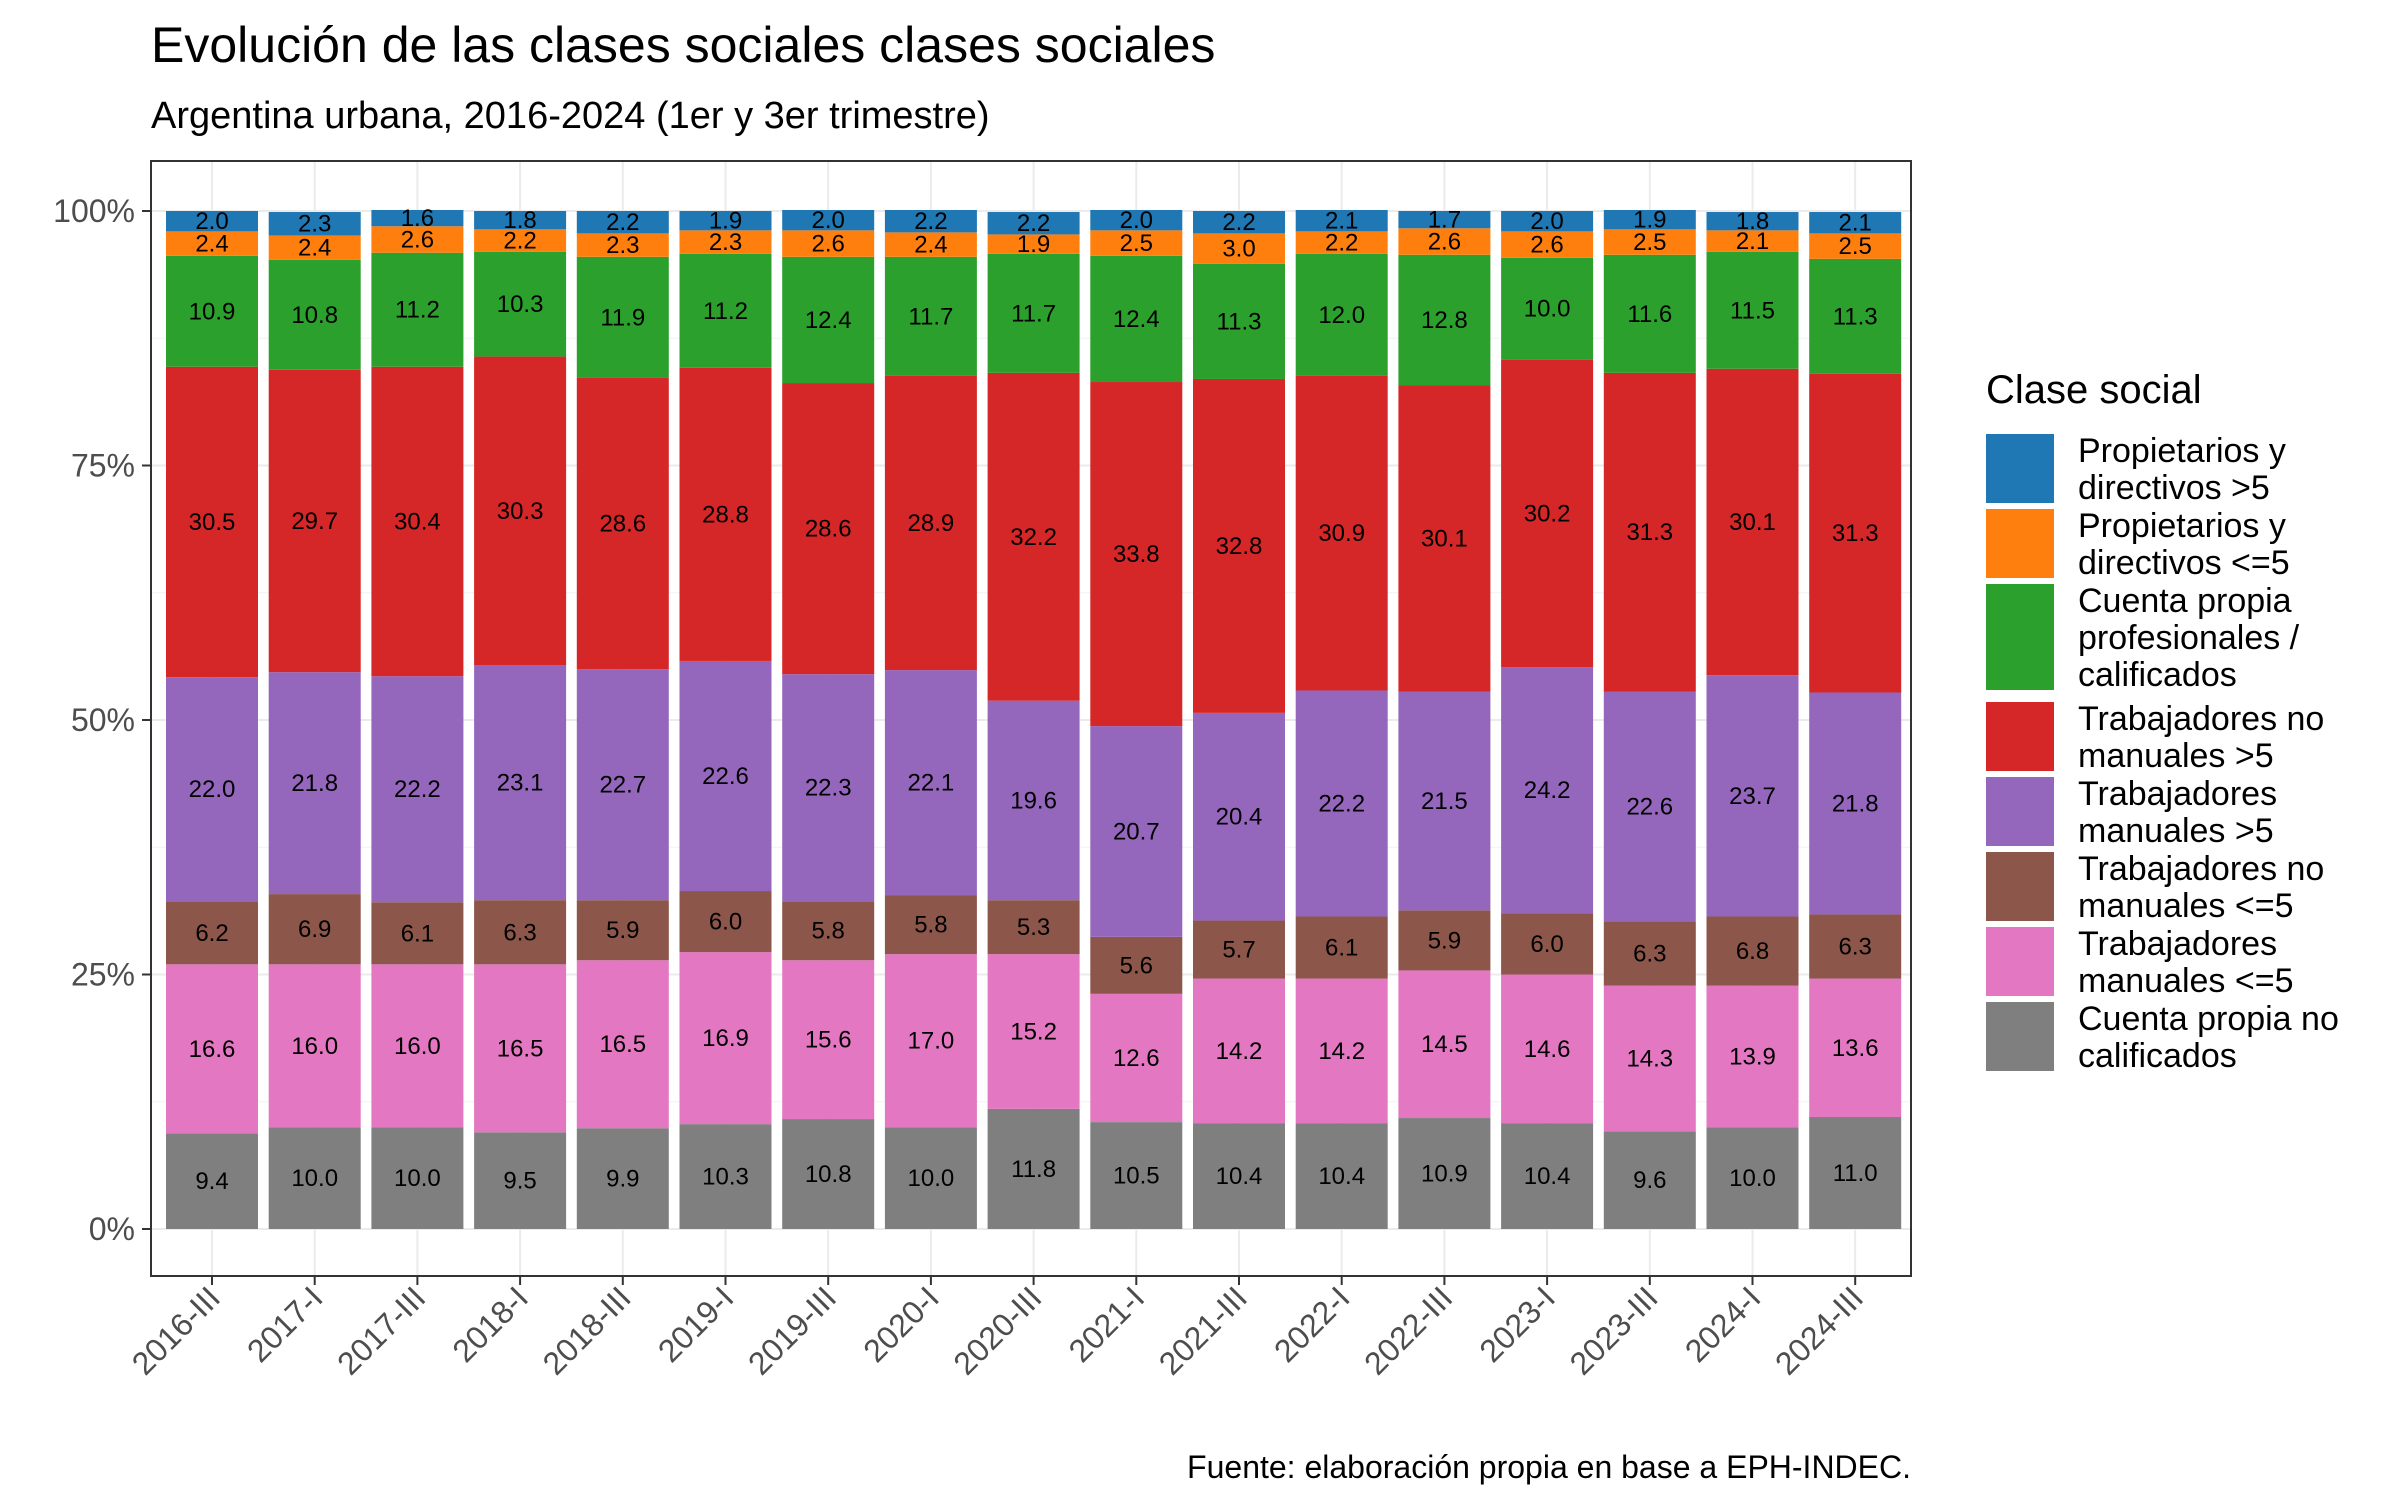 This screenshot has height=1500, width=2400. I want to click on legend-label: Propietarios y directivos >5, so click(2182, 469).